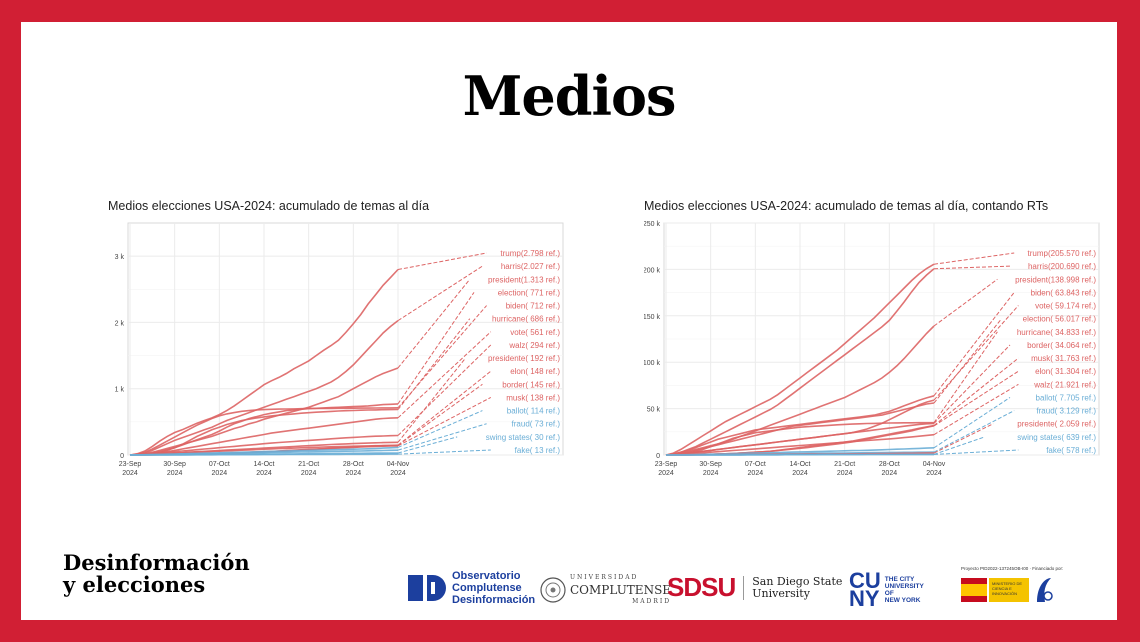 The image size is (1140, 642). What do you see at coordinates (1065, 306) in the screenshot?
I see `series-label: vote( 59.174 ref.)` at bounding box center [1065, 306].